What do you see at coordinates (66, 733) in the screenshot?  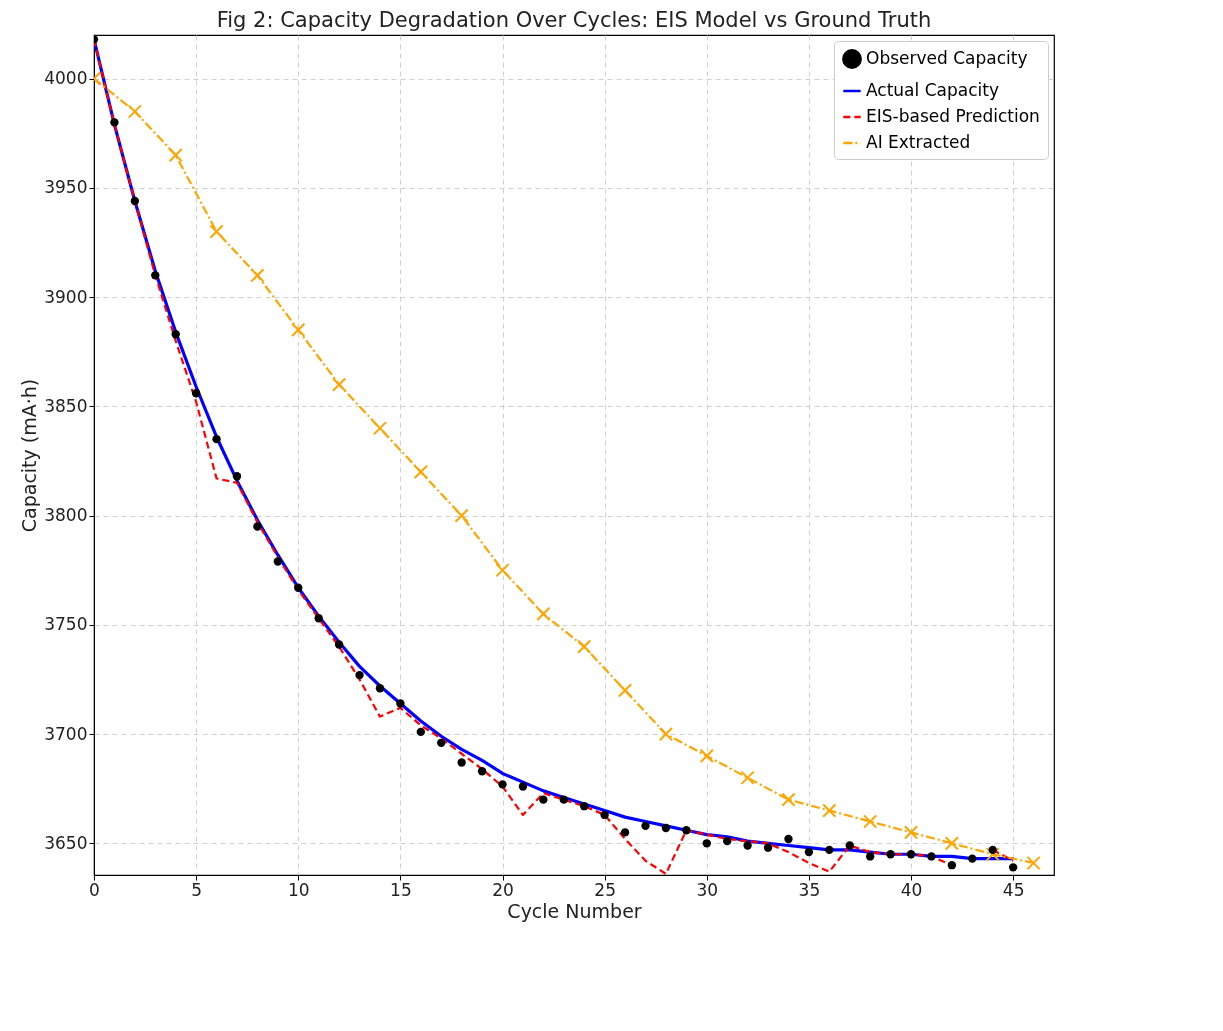 I see `y-tick-label: 3700` at bounding box center [66, 733].